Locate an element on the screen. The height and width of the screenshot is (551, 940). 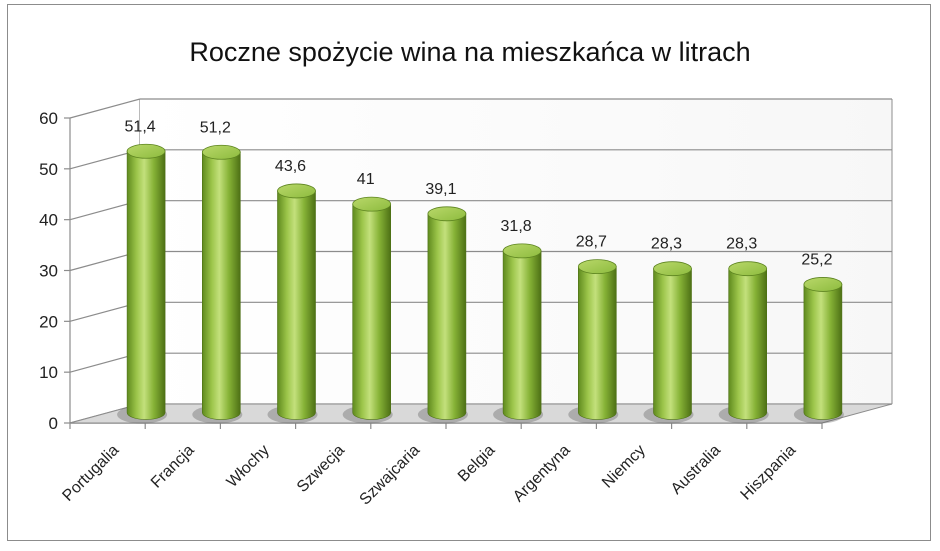
y-tick-label: 10 is located at coordinates (48, 372).